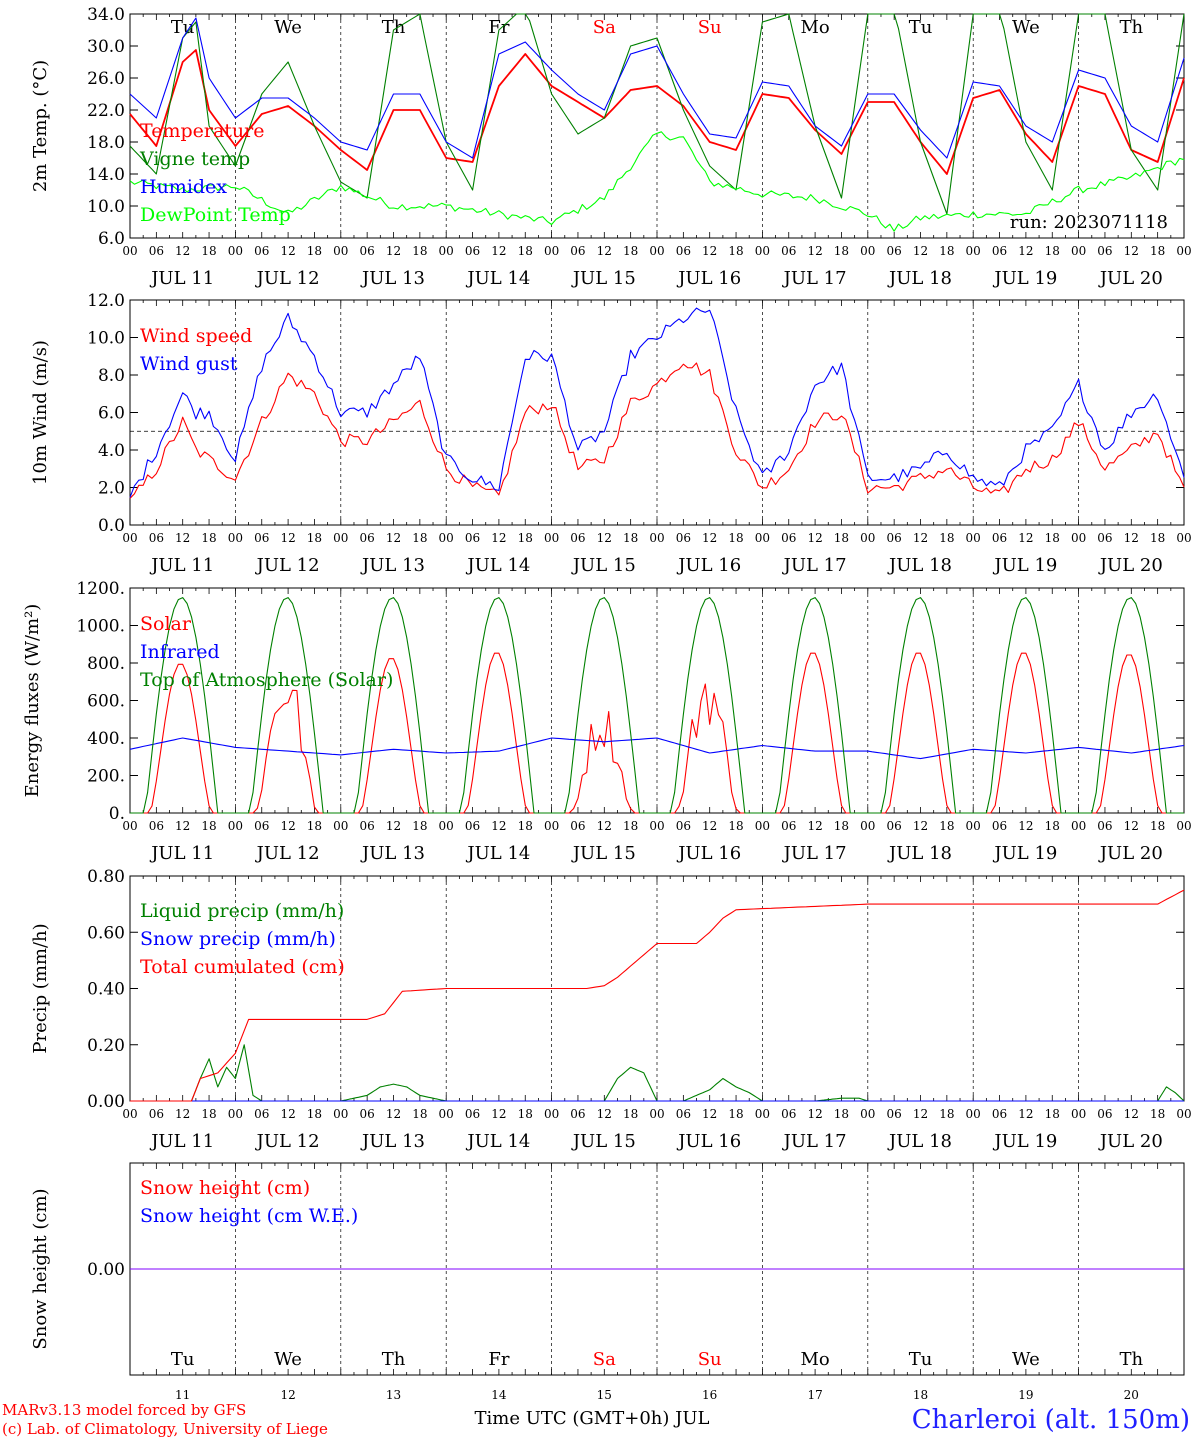  I want to click on day-number-label: 17, so click(814, 1395).